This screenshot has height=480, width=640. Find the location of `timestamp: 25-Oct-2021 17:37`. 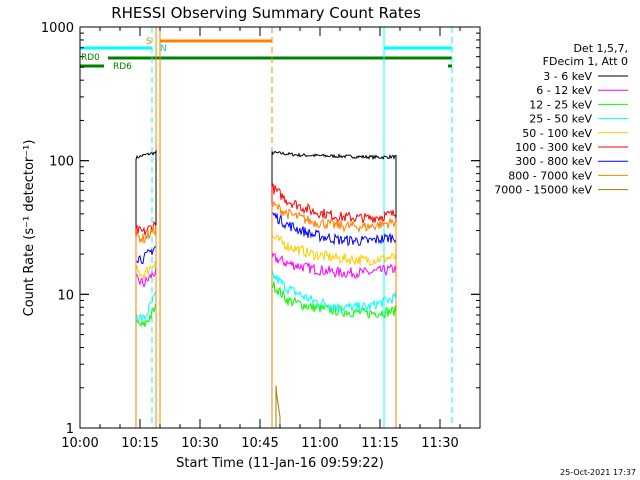

timestamp: 25-Oct-2021 17:37 is located at coordinates (598, 472).